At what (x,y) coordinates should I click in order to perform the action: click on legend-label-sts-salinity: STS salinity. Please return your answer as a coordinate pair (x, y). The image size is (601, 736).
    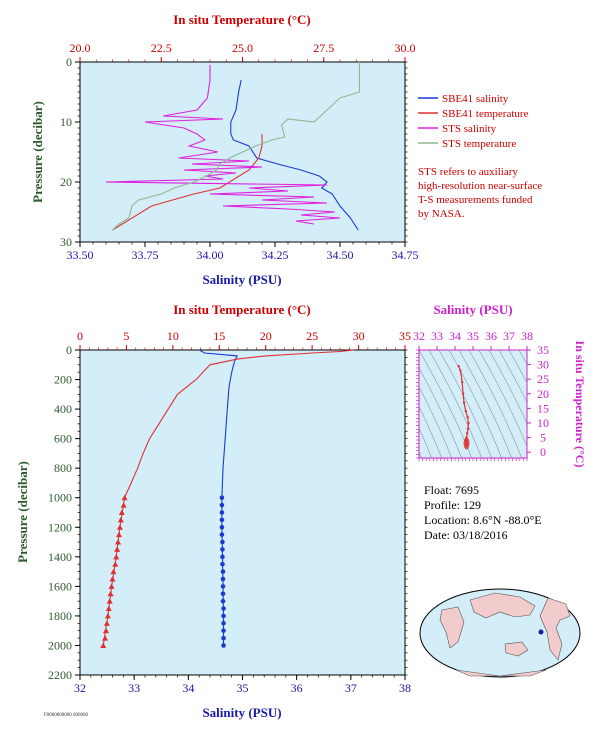
    Looking at the image, I should click on (469, 129).